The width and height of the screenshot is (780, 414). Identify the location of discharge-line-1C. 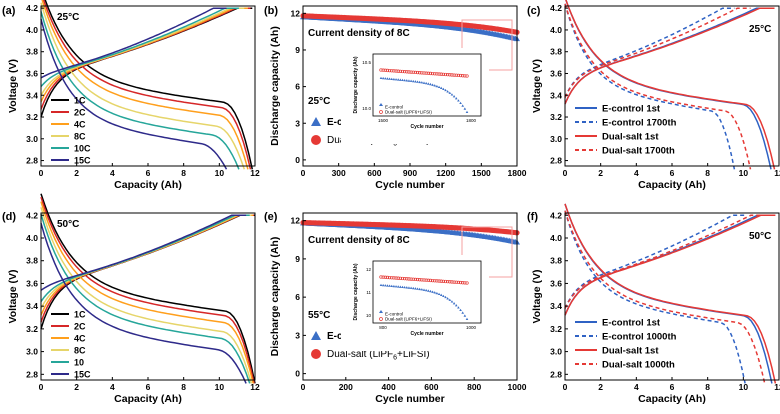
(149, 85).